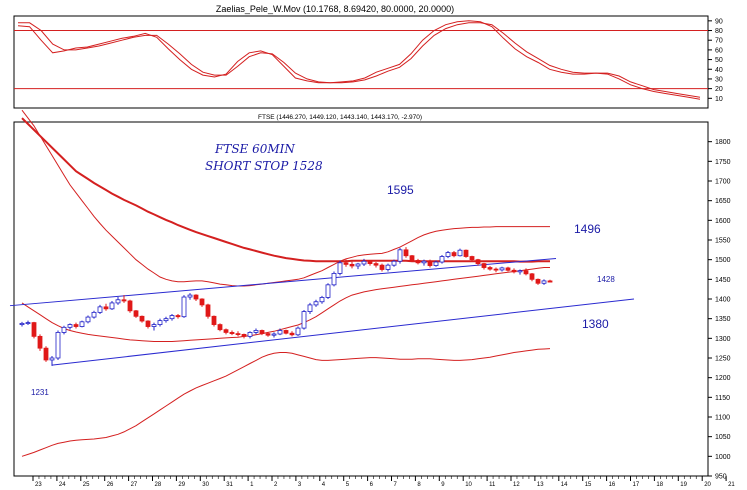 The width and height of the screenshot is (747, 490). What do you see at coordinates (285, 304) in the screenshot?
I see `middle-band-line` at bounding box center [285, 304].